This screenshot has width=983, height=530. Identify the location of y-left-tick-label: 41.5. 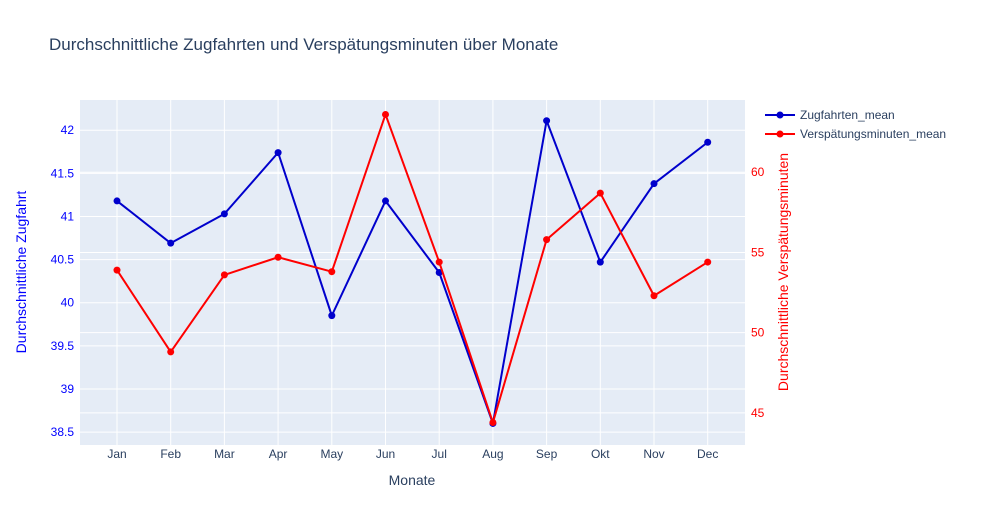
(63, 173).